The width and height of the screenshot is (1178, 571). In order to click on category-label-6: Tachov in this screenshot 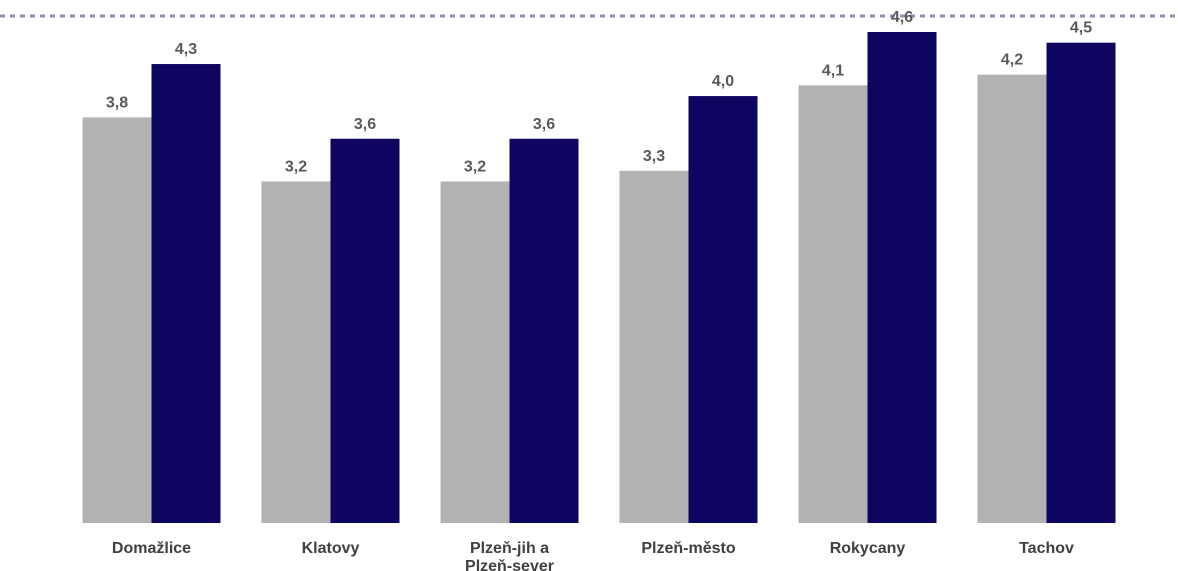, I will do `click(1046, 548)`.